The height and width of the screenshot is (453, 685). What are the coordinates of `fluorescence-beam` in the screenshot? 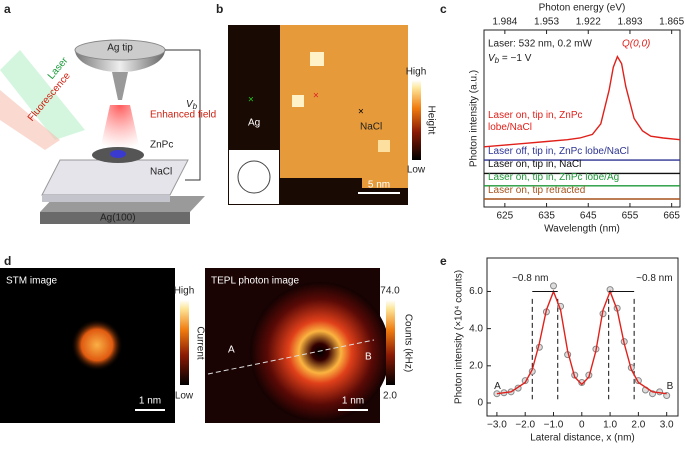 It's located at (30, 120).